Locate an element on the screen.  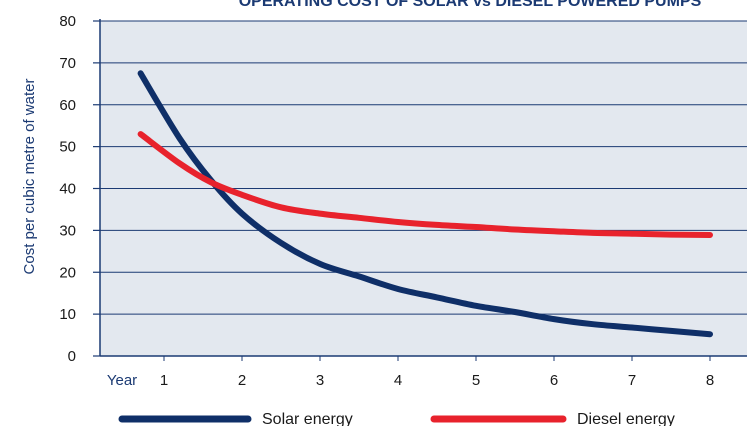
y-tick-label: 70 is located at coordinates (67, 63).